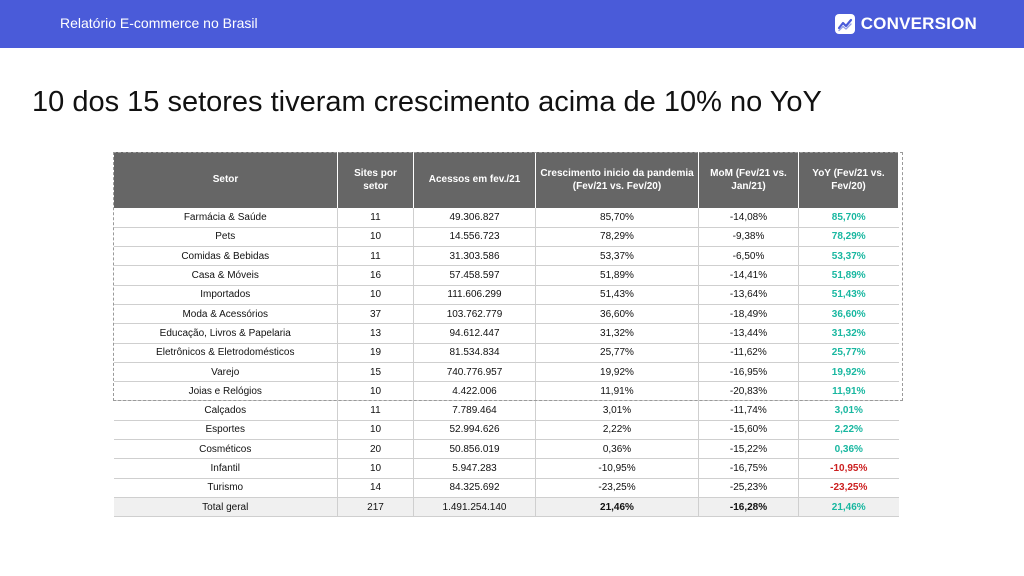 The image size is (1024, 576). Describe the element at coordinates (848, 333) in the screenshot. I see `cell-yoy: 31,32%` at that location.